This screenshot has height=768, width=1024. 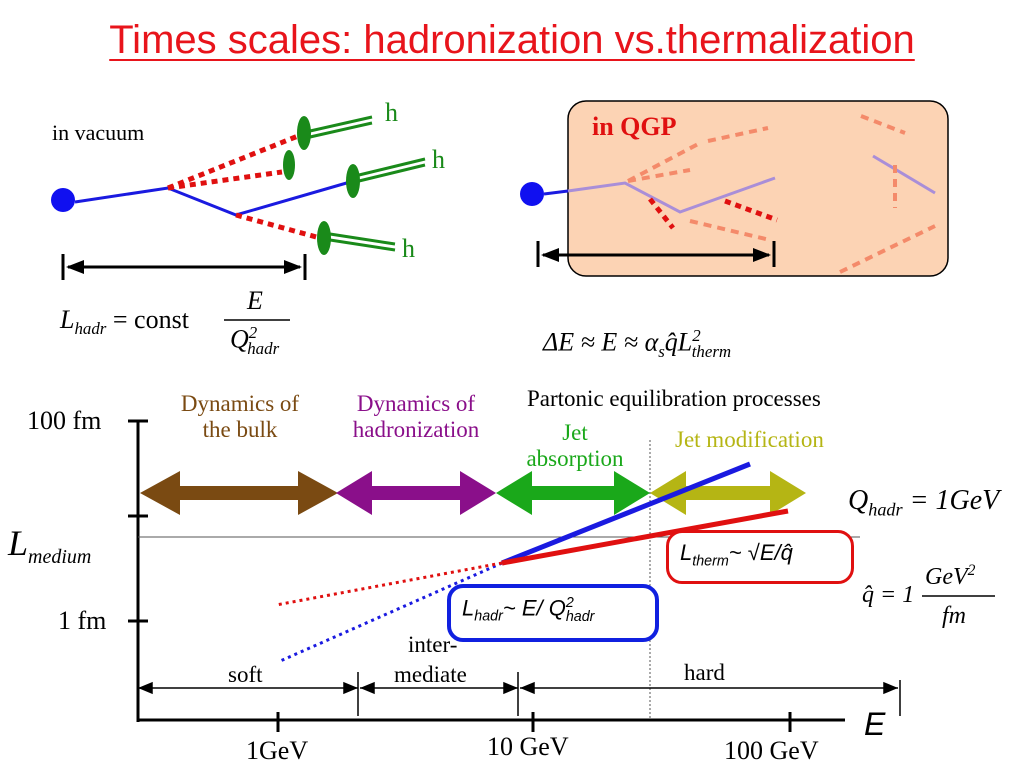 What do you see at coordinates (408, 248) in the screenshot?
I see `hadron-label-3: h` at bounding box center [408, 248].